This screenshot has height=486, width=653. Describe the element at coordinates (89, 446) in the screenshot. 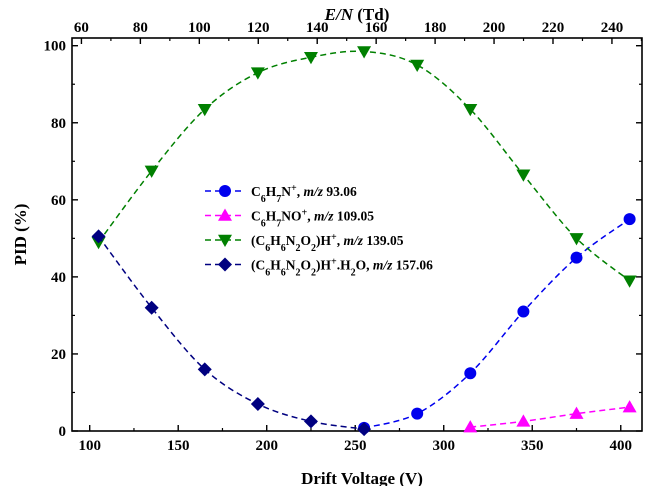

I see `x-tick-label: 100` at that location.